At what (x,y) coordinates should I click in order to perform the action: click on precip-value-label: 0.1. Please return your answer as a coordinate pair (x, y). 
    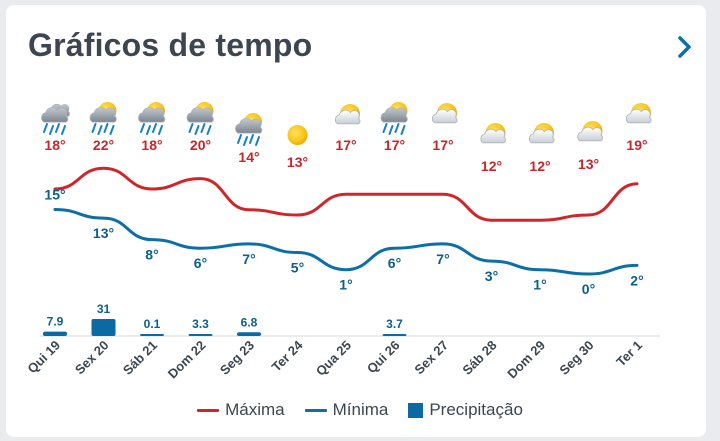
    Looking at the image, I should click on (152, 324).